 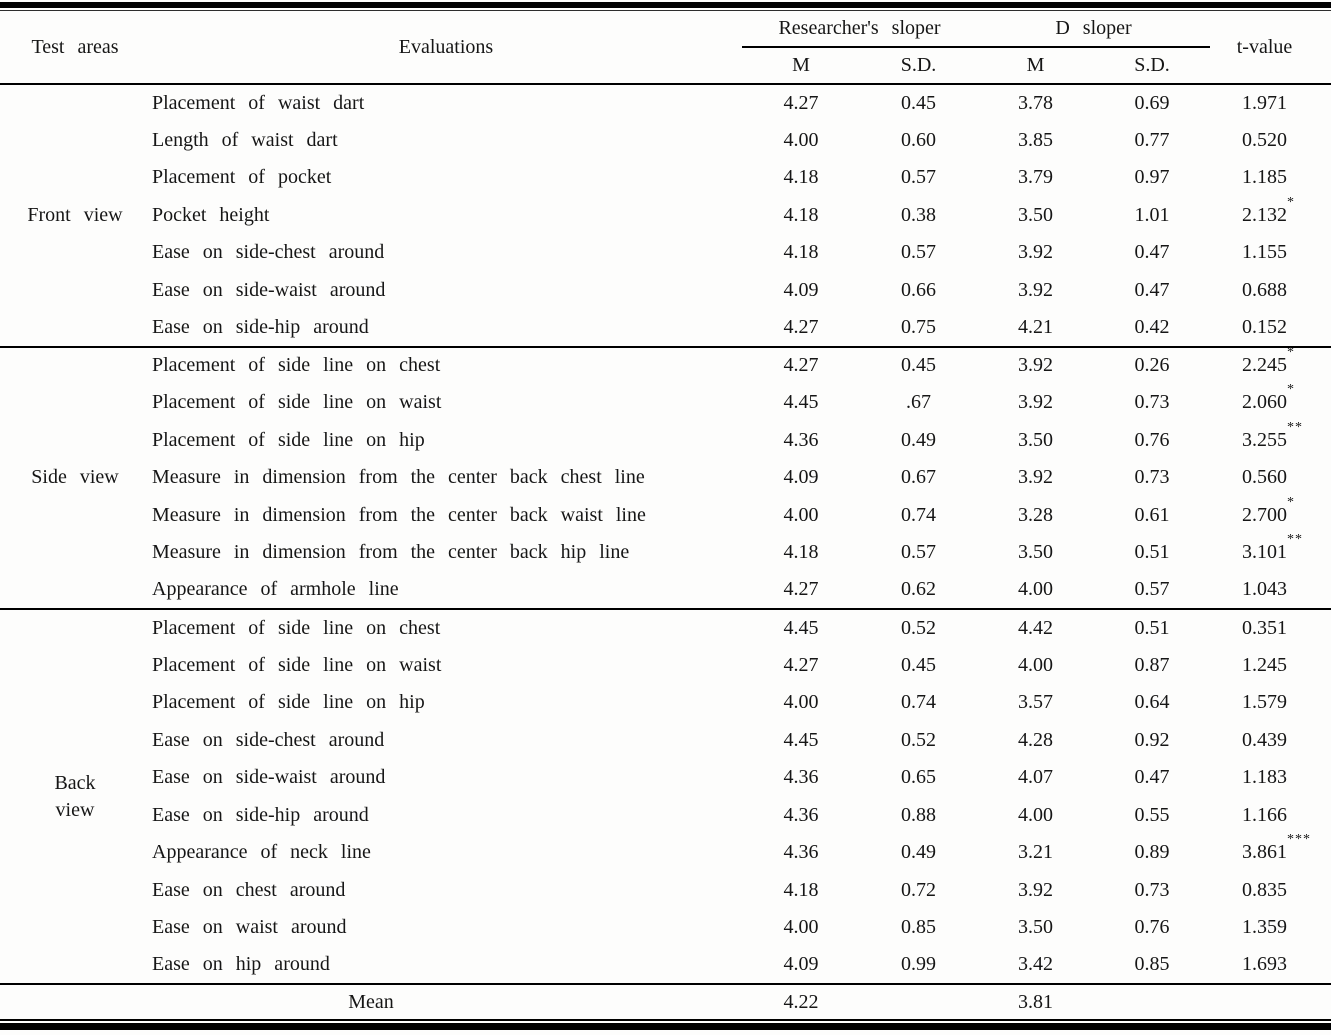 What do you see at coordinates (665, 178) in the screenshot?
I see `table-row: Placement of pocket 4.18 0.57 3.79 0.97 1.185` at bounding box center [665, 178].